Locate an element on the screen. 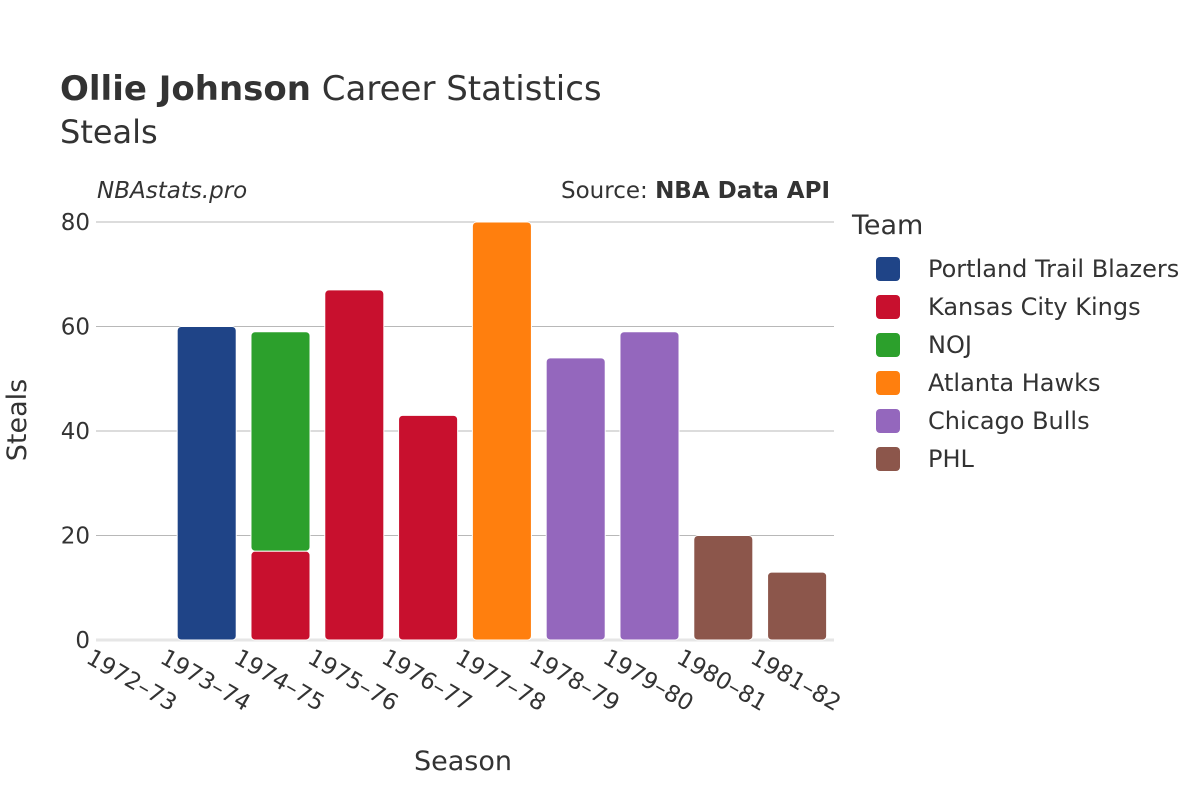 The width and height of the screenshot is (1200, 800). y-tick-labels: 0 20 40 60 80 is located at coordinates (75, 432).